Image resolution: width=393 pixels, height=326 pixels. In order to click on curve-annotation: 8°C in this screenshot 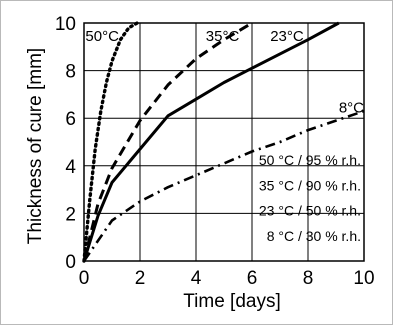, I will do `click(351, 107)`.